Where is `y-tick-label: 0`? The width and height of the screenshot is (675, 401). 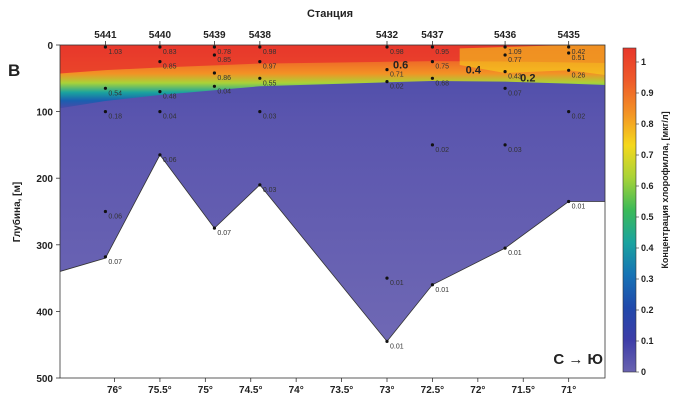
y-tick-label: 0 is located at coordinates (50, 46).